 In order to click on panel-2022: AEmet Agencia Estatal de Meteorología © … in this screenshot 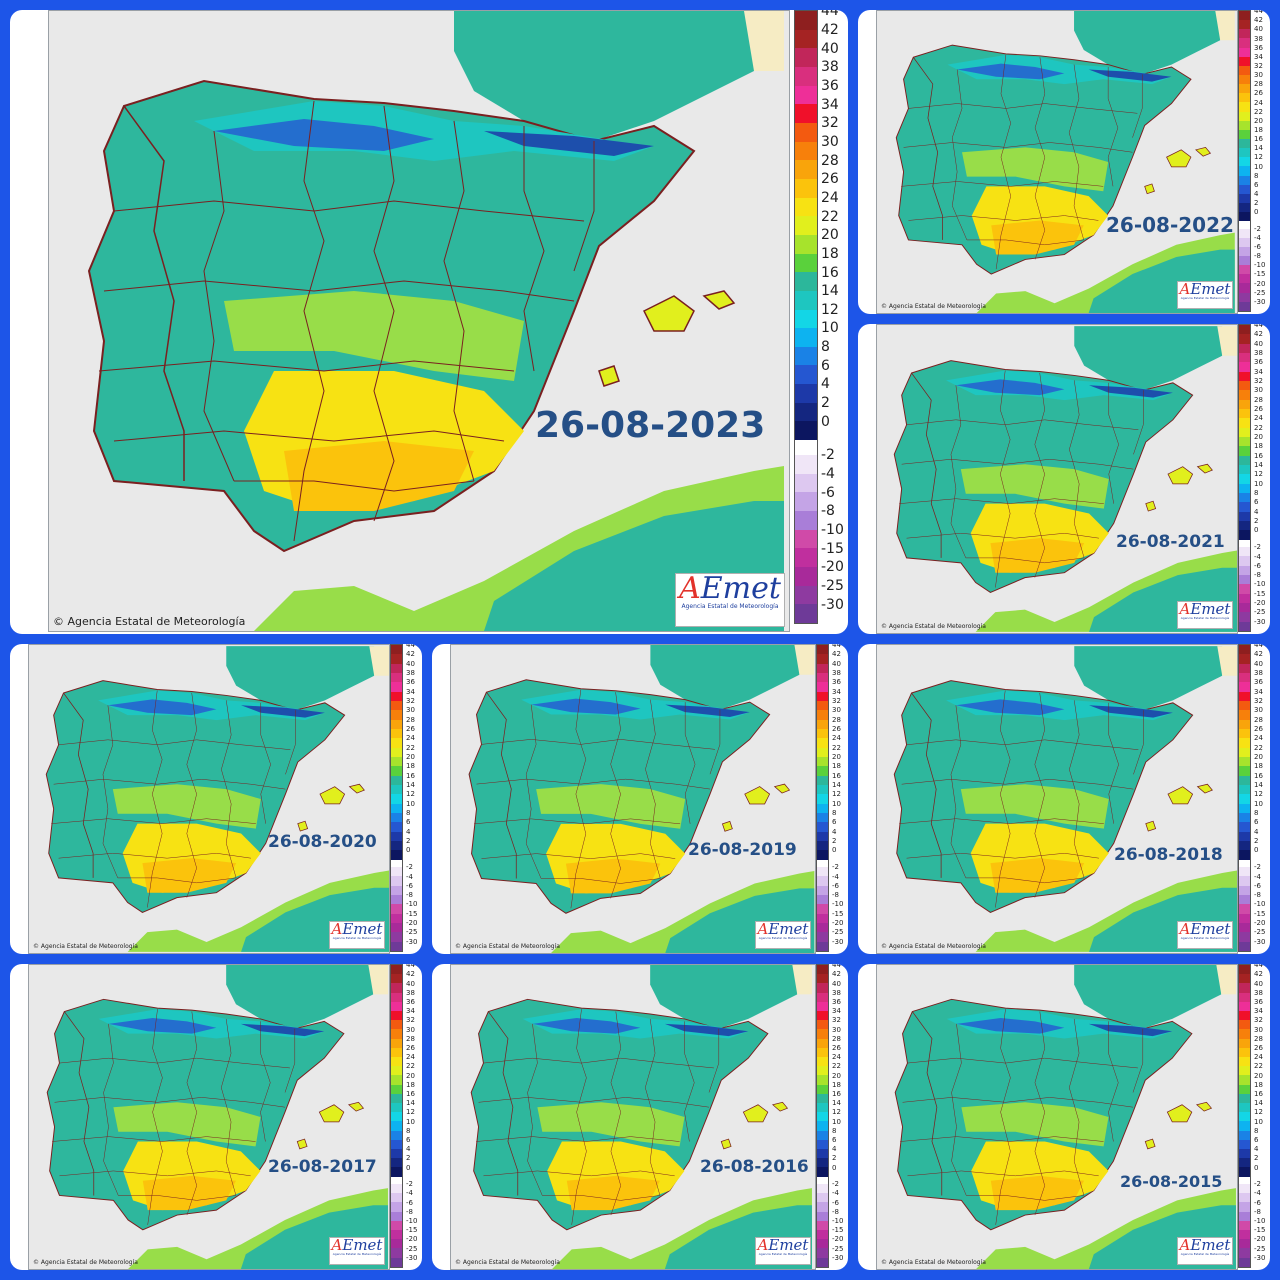, I will do `click(1064, 162)`.